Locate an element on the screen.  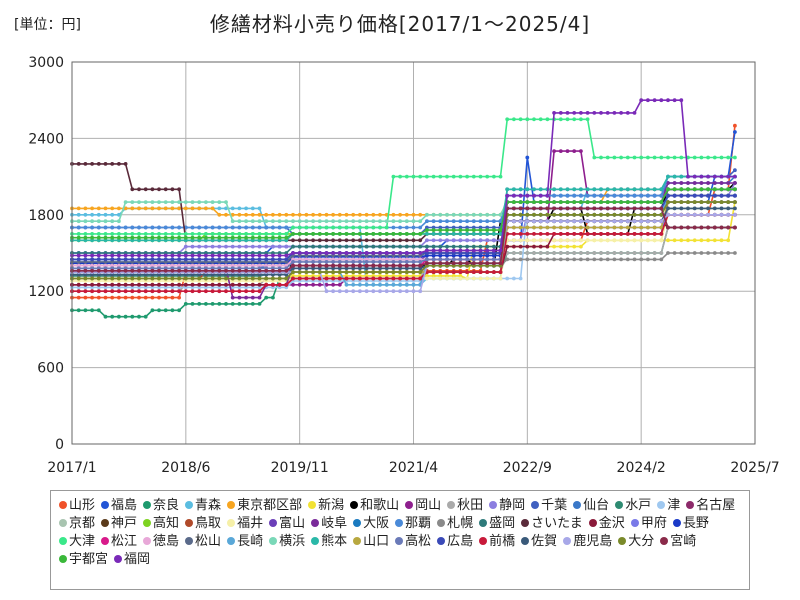
x-tick-label: 2018/6 is located at coordinates (185, 468).